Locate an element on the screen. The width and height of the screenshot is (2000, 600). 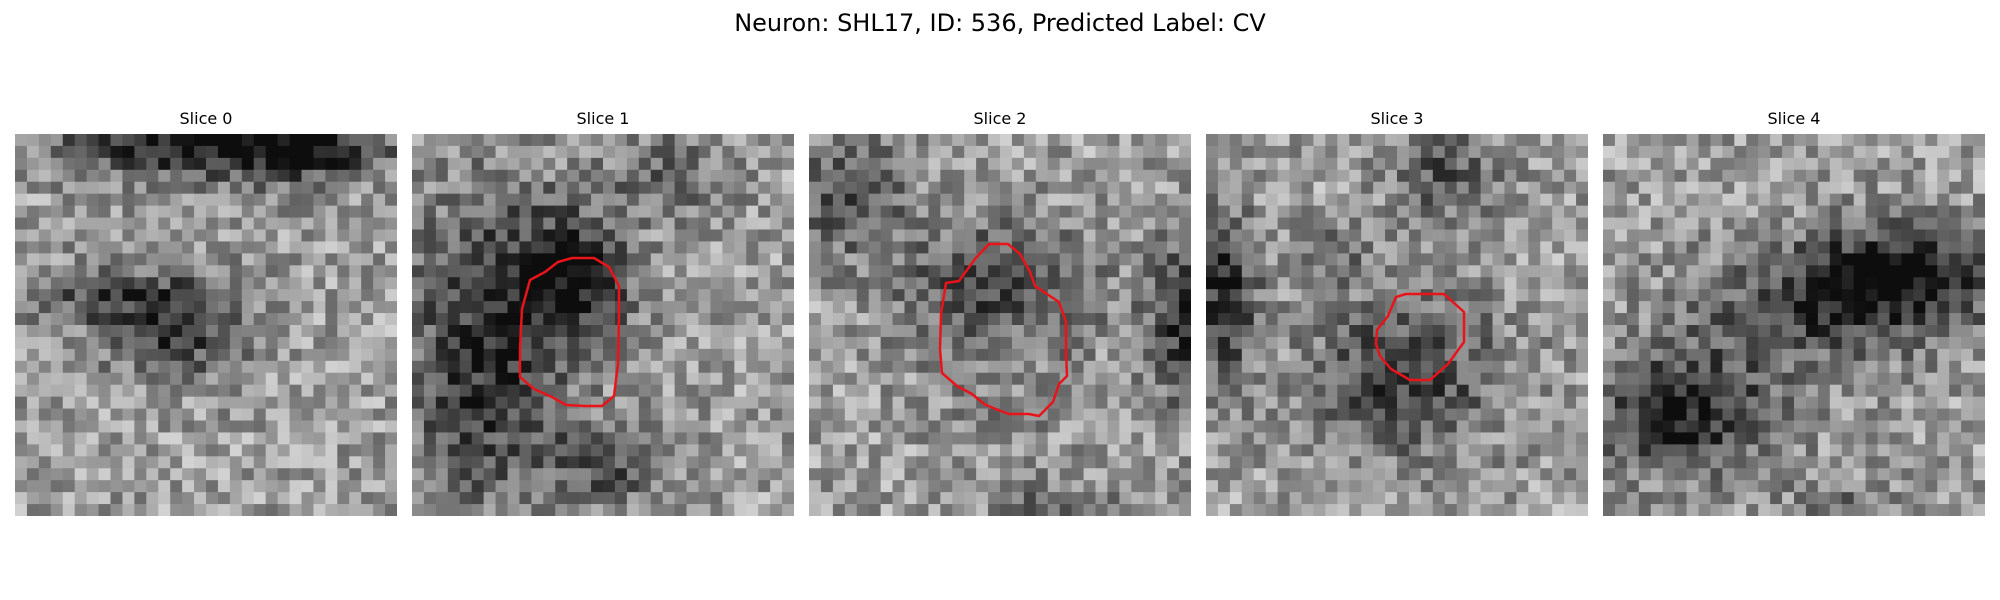
slice-title: Slice 3 is located at coordinates (1397, 118).